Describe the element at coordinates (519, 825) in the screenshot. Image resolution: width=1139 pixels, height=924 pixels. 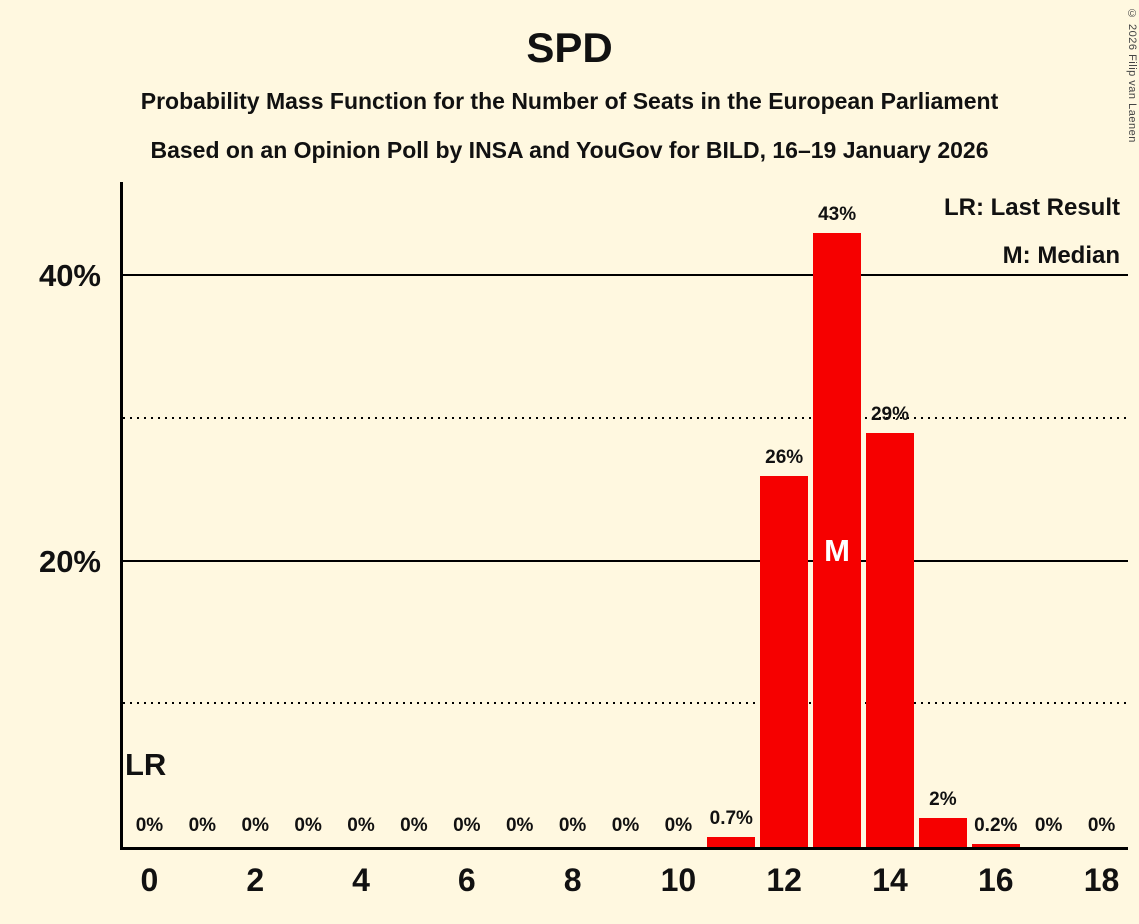
I see `bar-value-label-seat-7: 0%` at that location.